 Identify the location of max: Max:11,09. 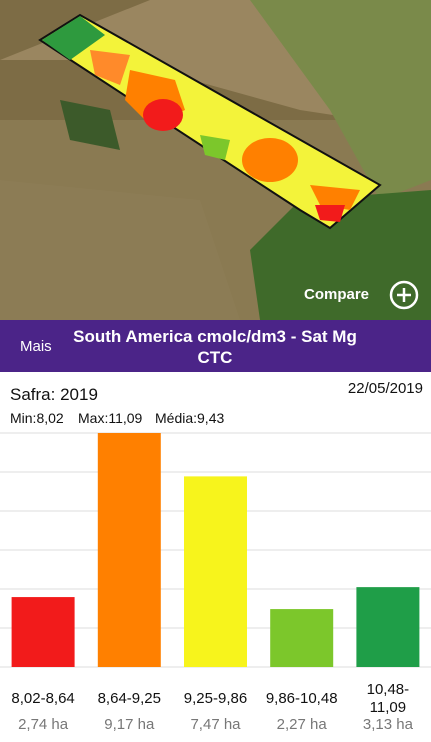
(110, 418).